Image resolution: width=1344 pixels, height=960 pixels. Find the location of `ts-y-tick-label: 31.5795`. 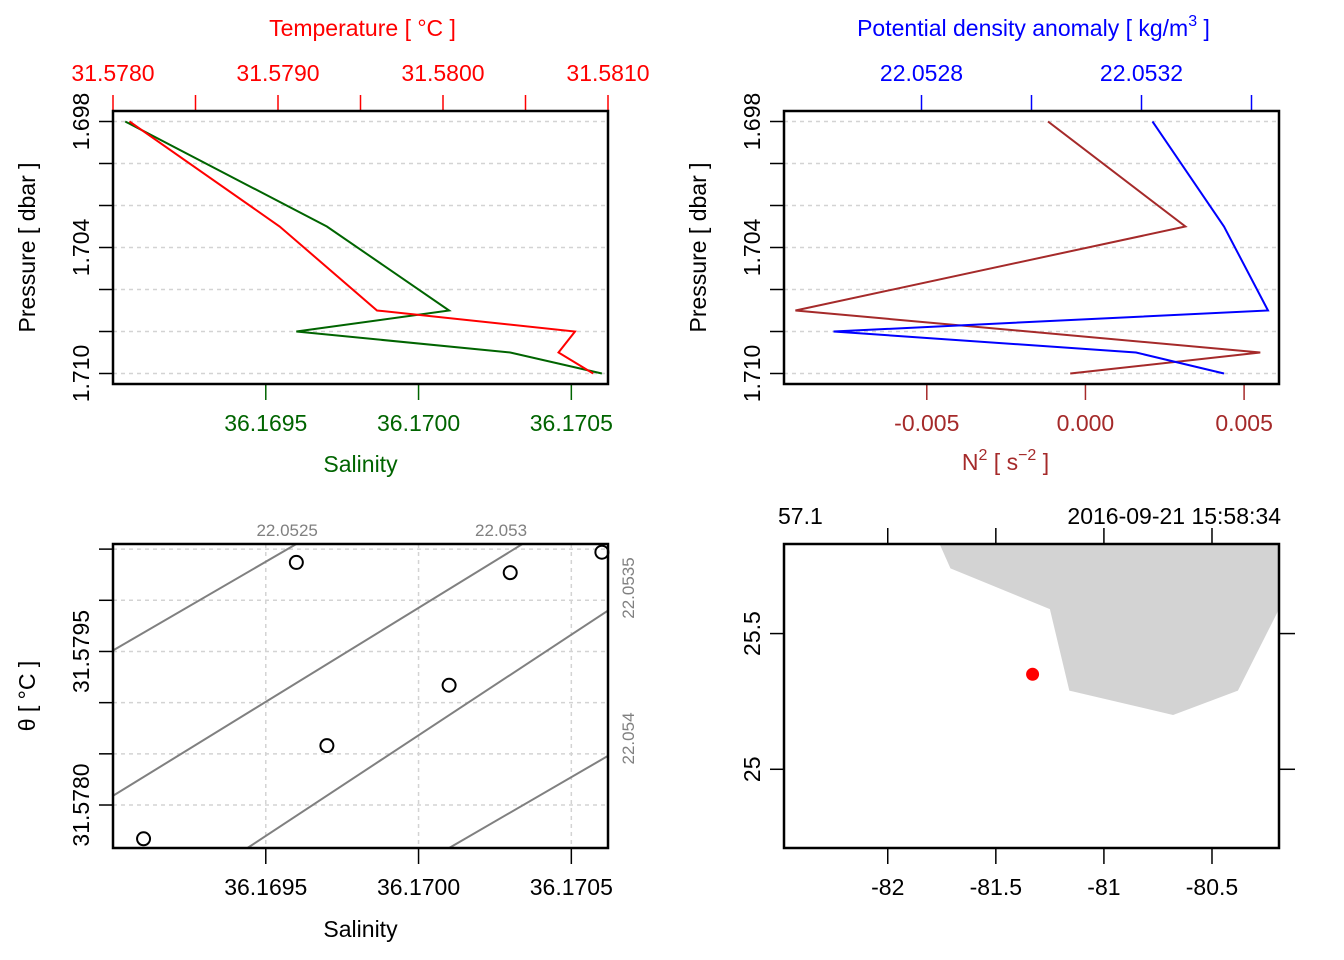

ts-y-tick-label: 31.5795 is located at coordinates (81, 651).